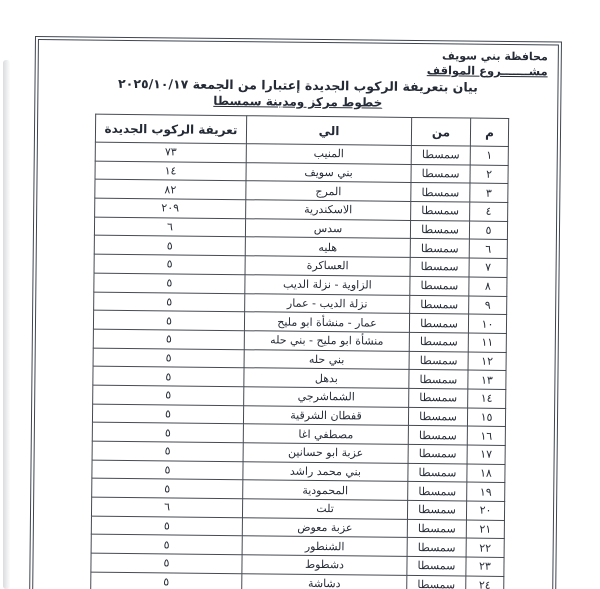 The width and height of the screenshot is (600, 589). I want to click on row-number-cell: ٢٠, so click(485, 511).